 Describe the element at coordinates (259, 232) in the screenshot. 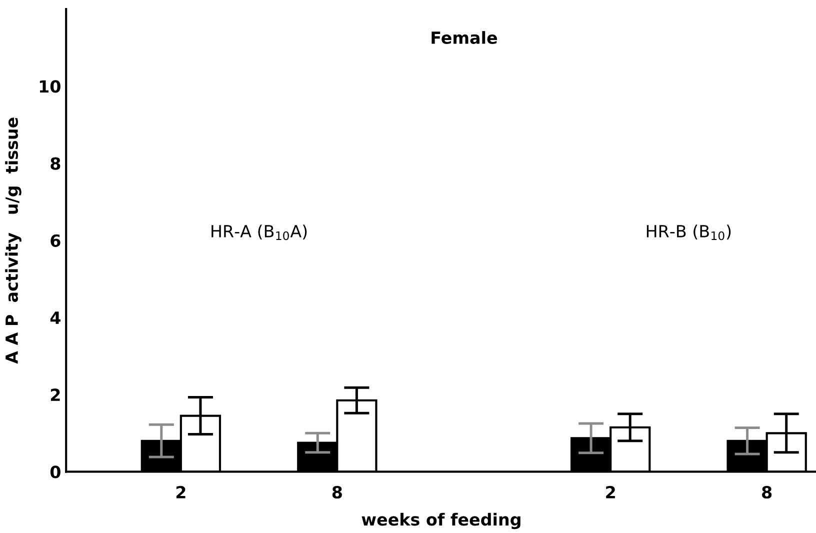

I see `annotation: HR-A (B$_{10}$A)` at that location.